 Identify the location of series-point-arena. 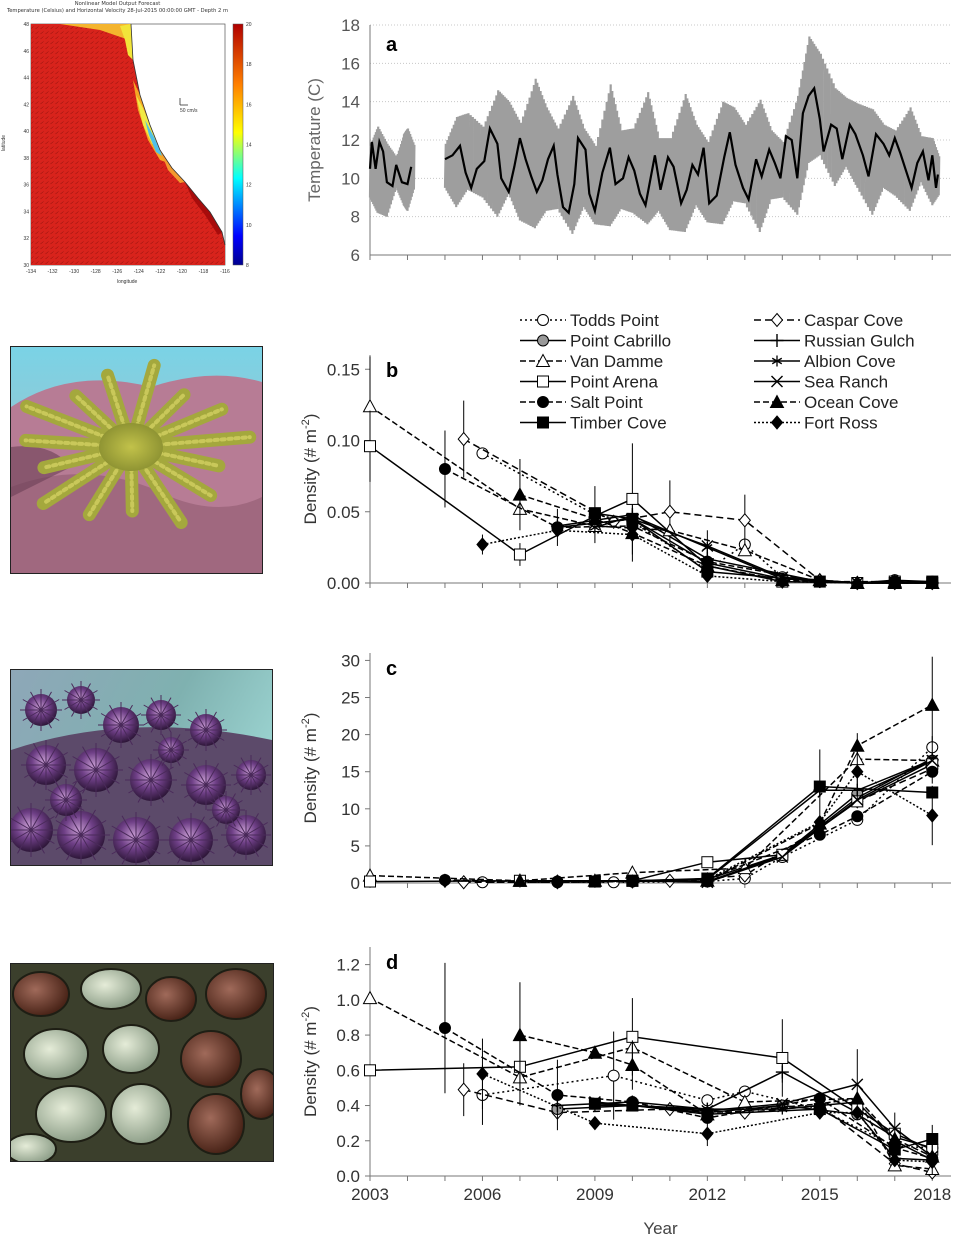
(651, 823).